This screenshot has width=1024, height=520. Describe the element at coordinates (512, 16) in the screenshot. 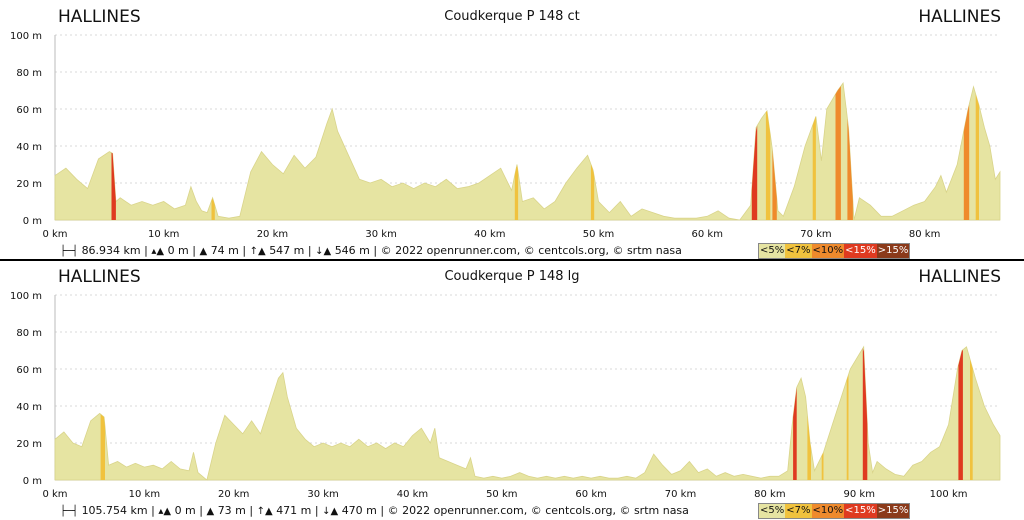

I see `chart-title: Coudkerque P 148 ct` at that location.